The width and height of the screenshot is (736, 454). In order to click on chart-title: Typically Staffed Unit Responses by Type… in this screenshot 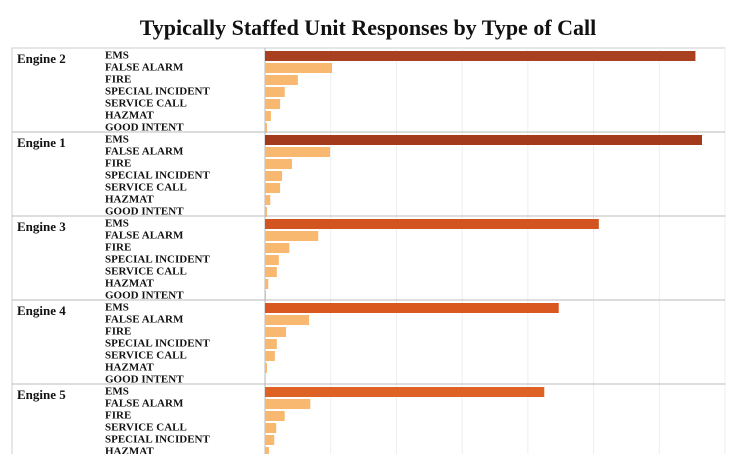, I will do `click(368, 27)`.